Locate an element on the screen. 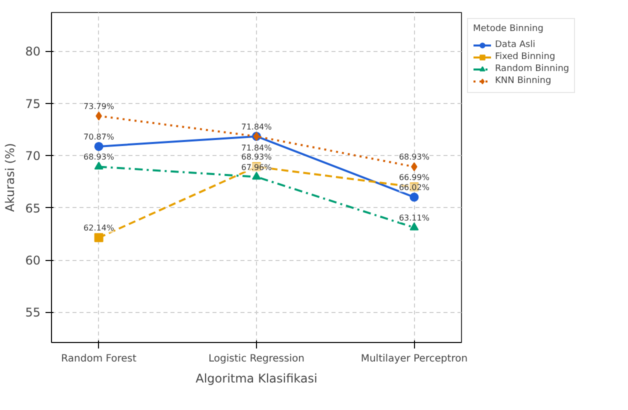 The height and width of the screenshot is (410, 628). x-tick-label: Multilayer Perceptron is located at coordinates (414, 359).